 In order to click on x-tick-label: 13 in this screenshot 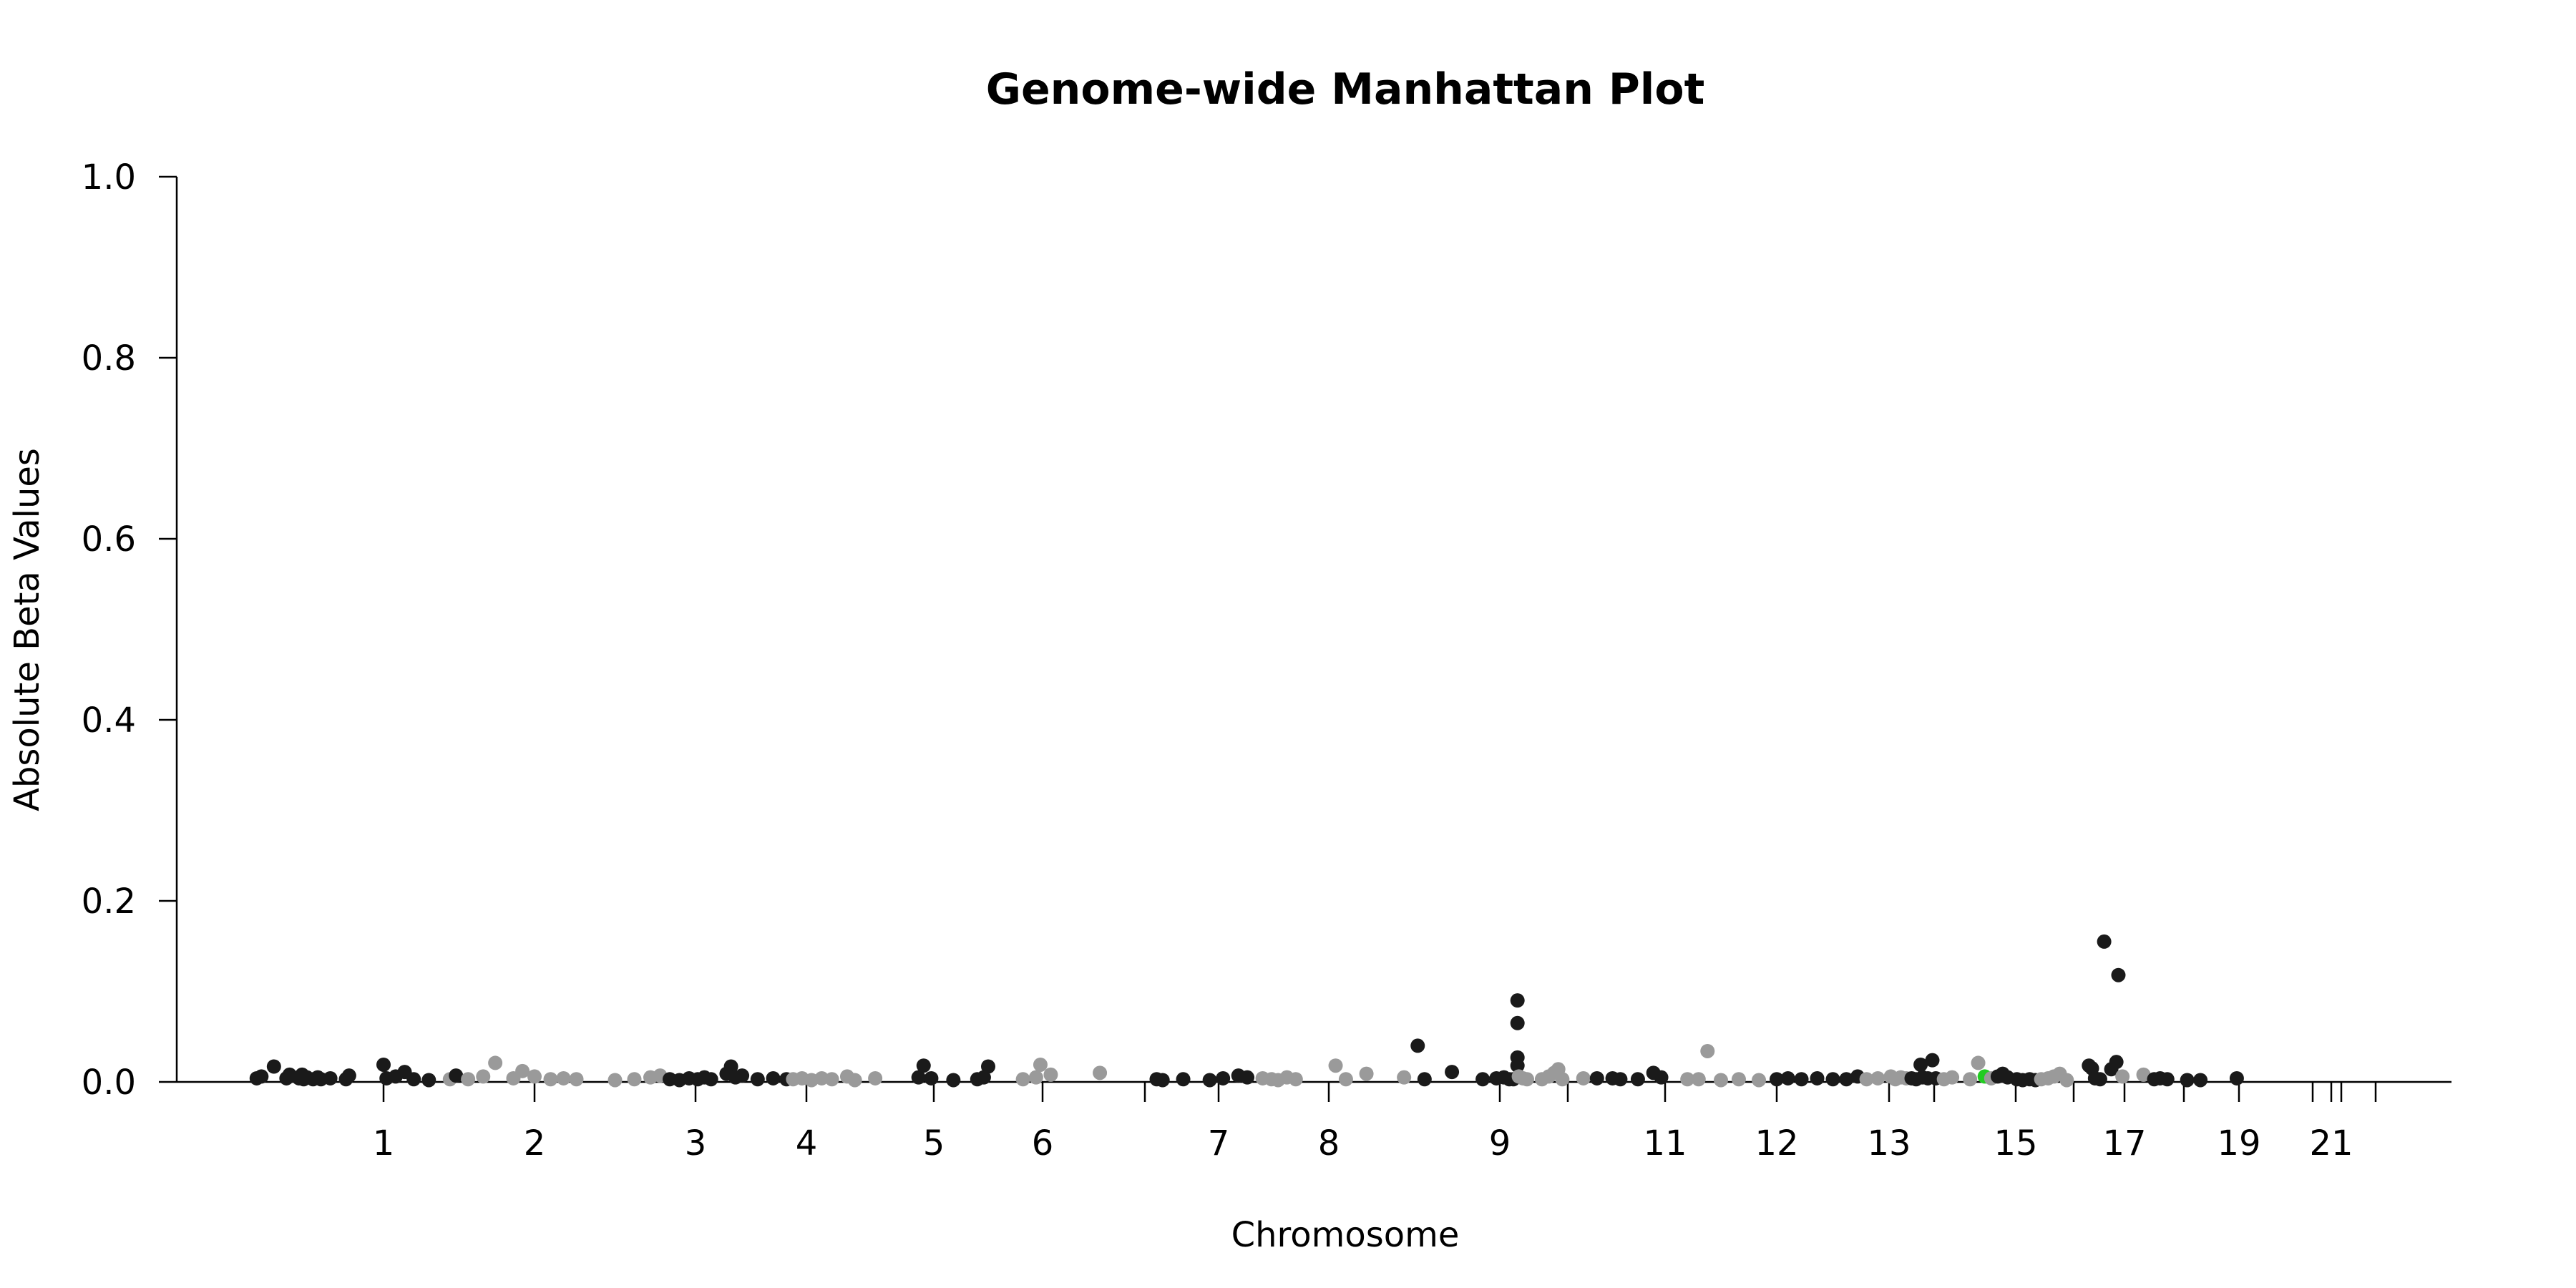, I will do `click(1889, 1143)`.